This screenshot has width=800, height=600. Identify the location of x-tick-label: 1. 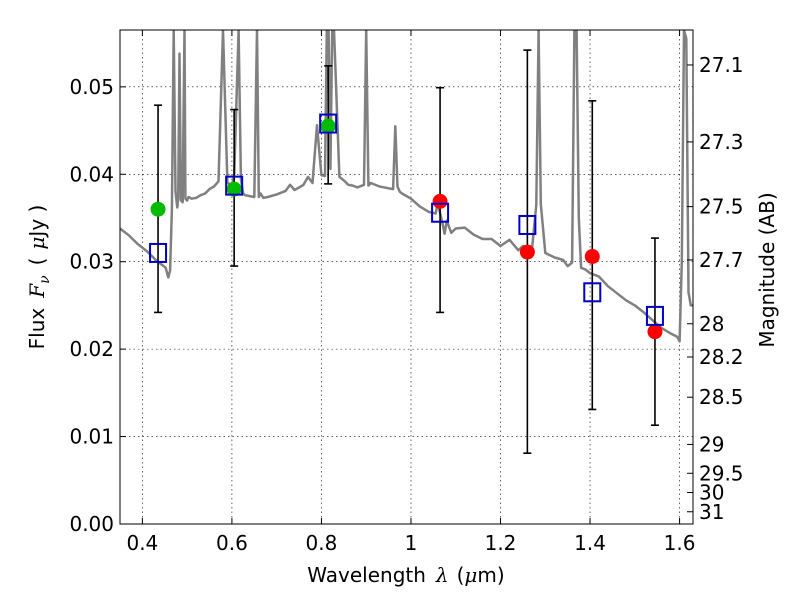
(411, 543).